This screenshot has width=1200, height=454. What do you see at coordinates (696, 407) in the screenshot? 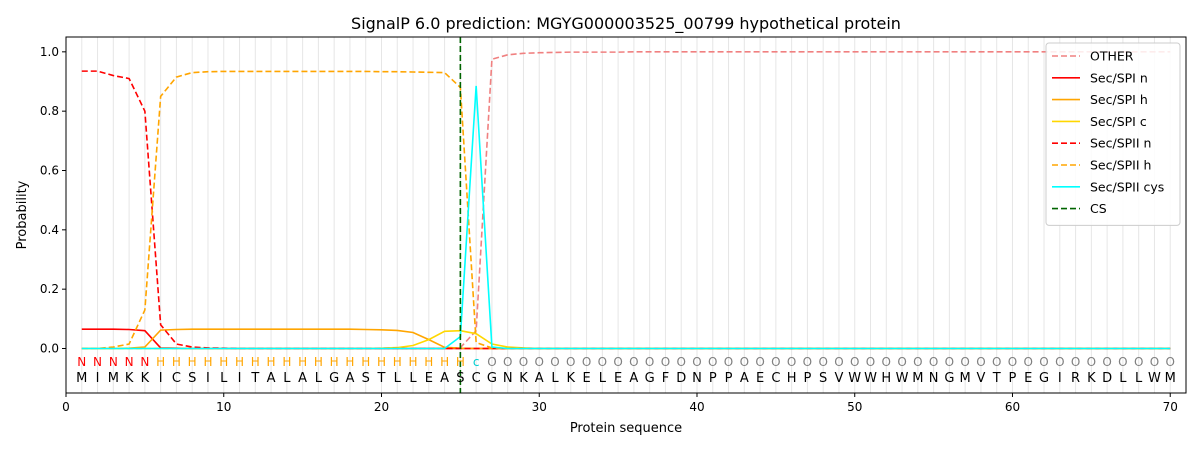
I see `x-tick-label: 40` at bounding box center [696, 407].